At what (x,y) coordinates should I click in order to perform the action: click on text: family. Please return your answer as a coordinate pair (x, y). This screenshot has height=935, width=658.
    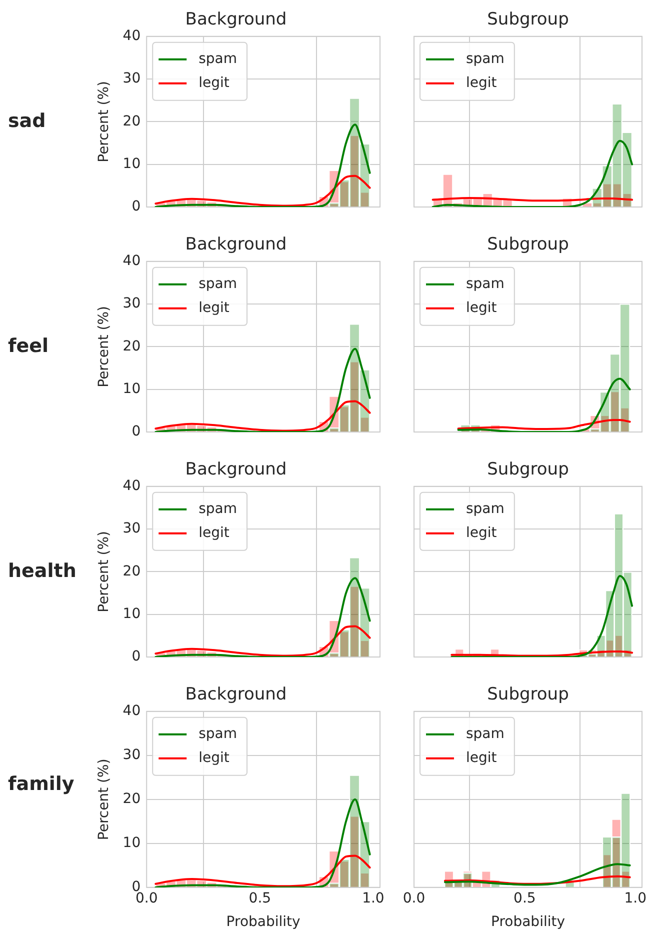
    Looking at the image, I should click on (42, 784).